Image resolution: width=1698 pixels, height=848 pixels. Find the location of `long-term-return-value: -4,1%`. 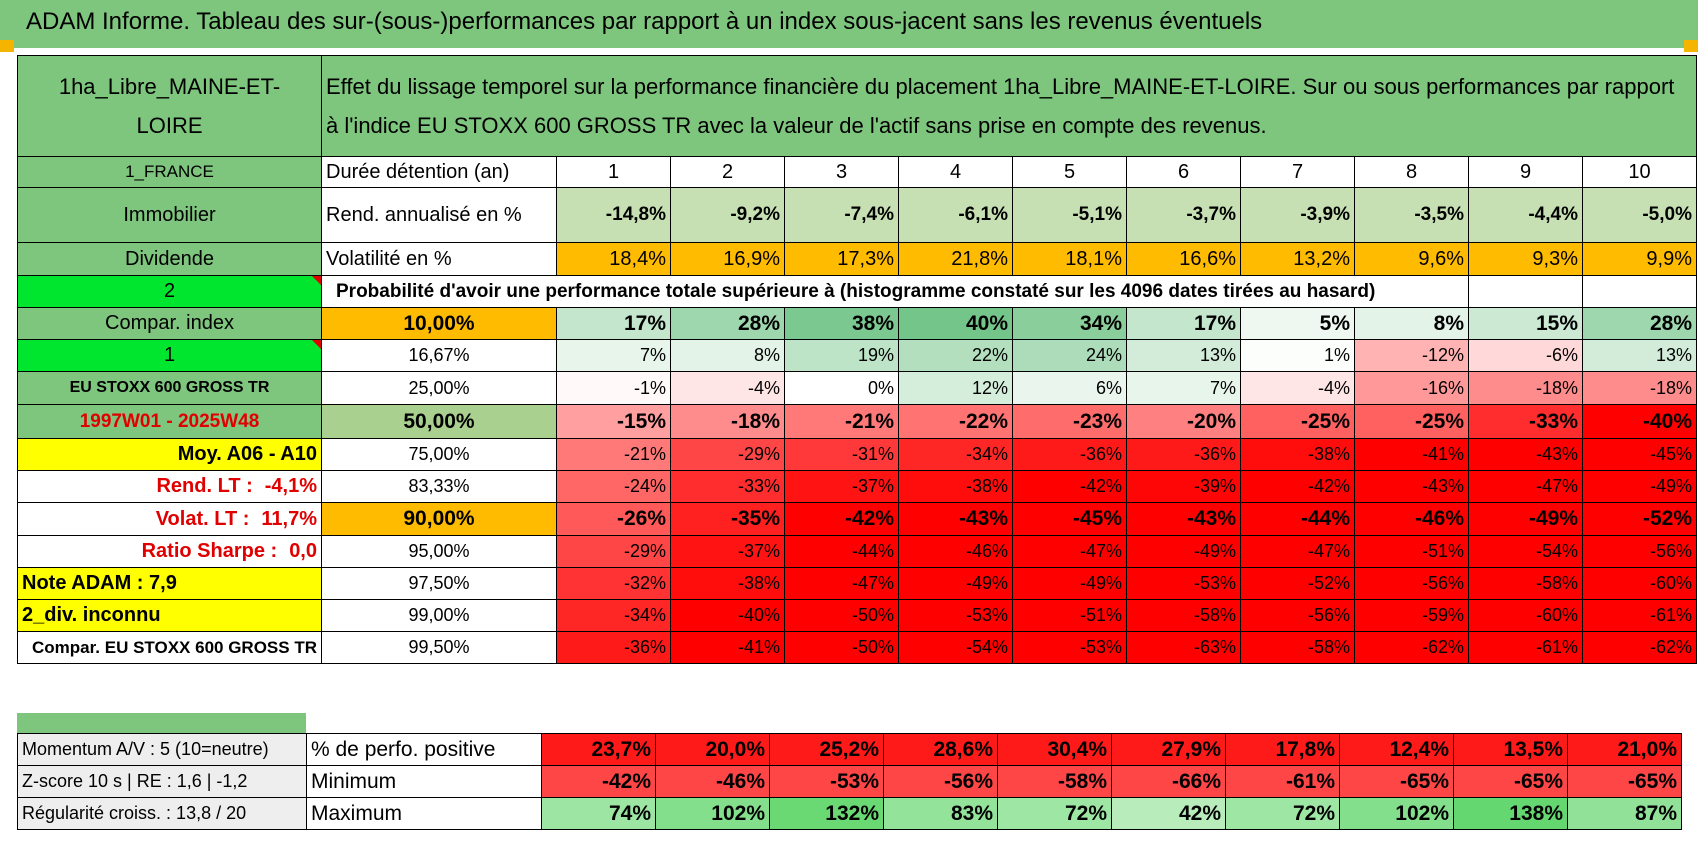

long-term-return-value: -4,1% is located at coordinates (290, 486).